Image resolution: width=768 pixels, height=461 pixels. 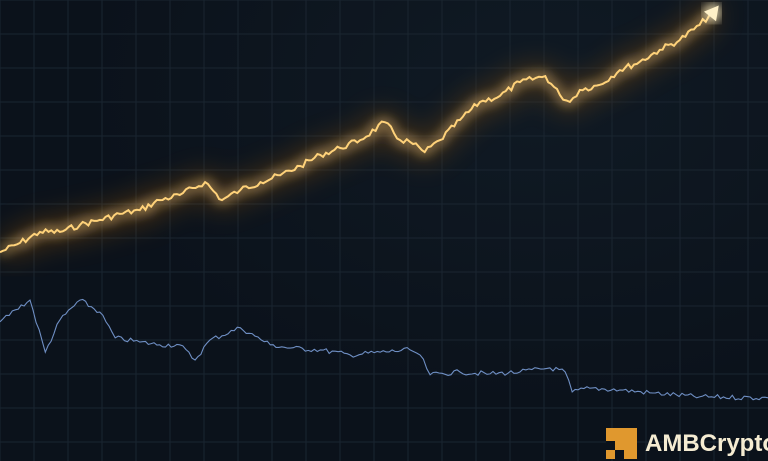 I want to click on brand-name: AMBCrypto, so click(x=706, y=443).